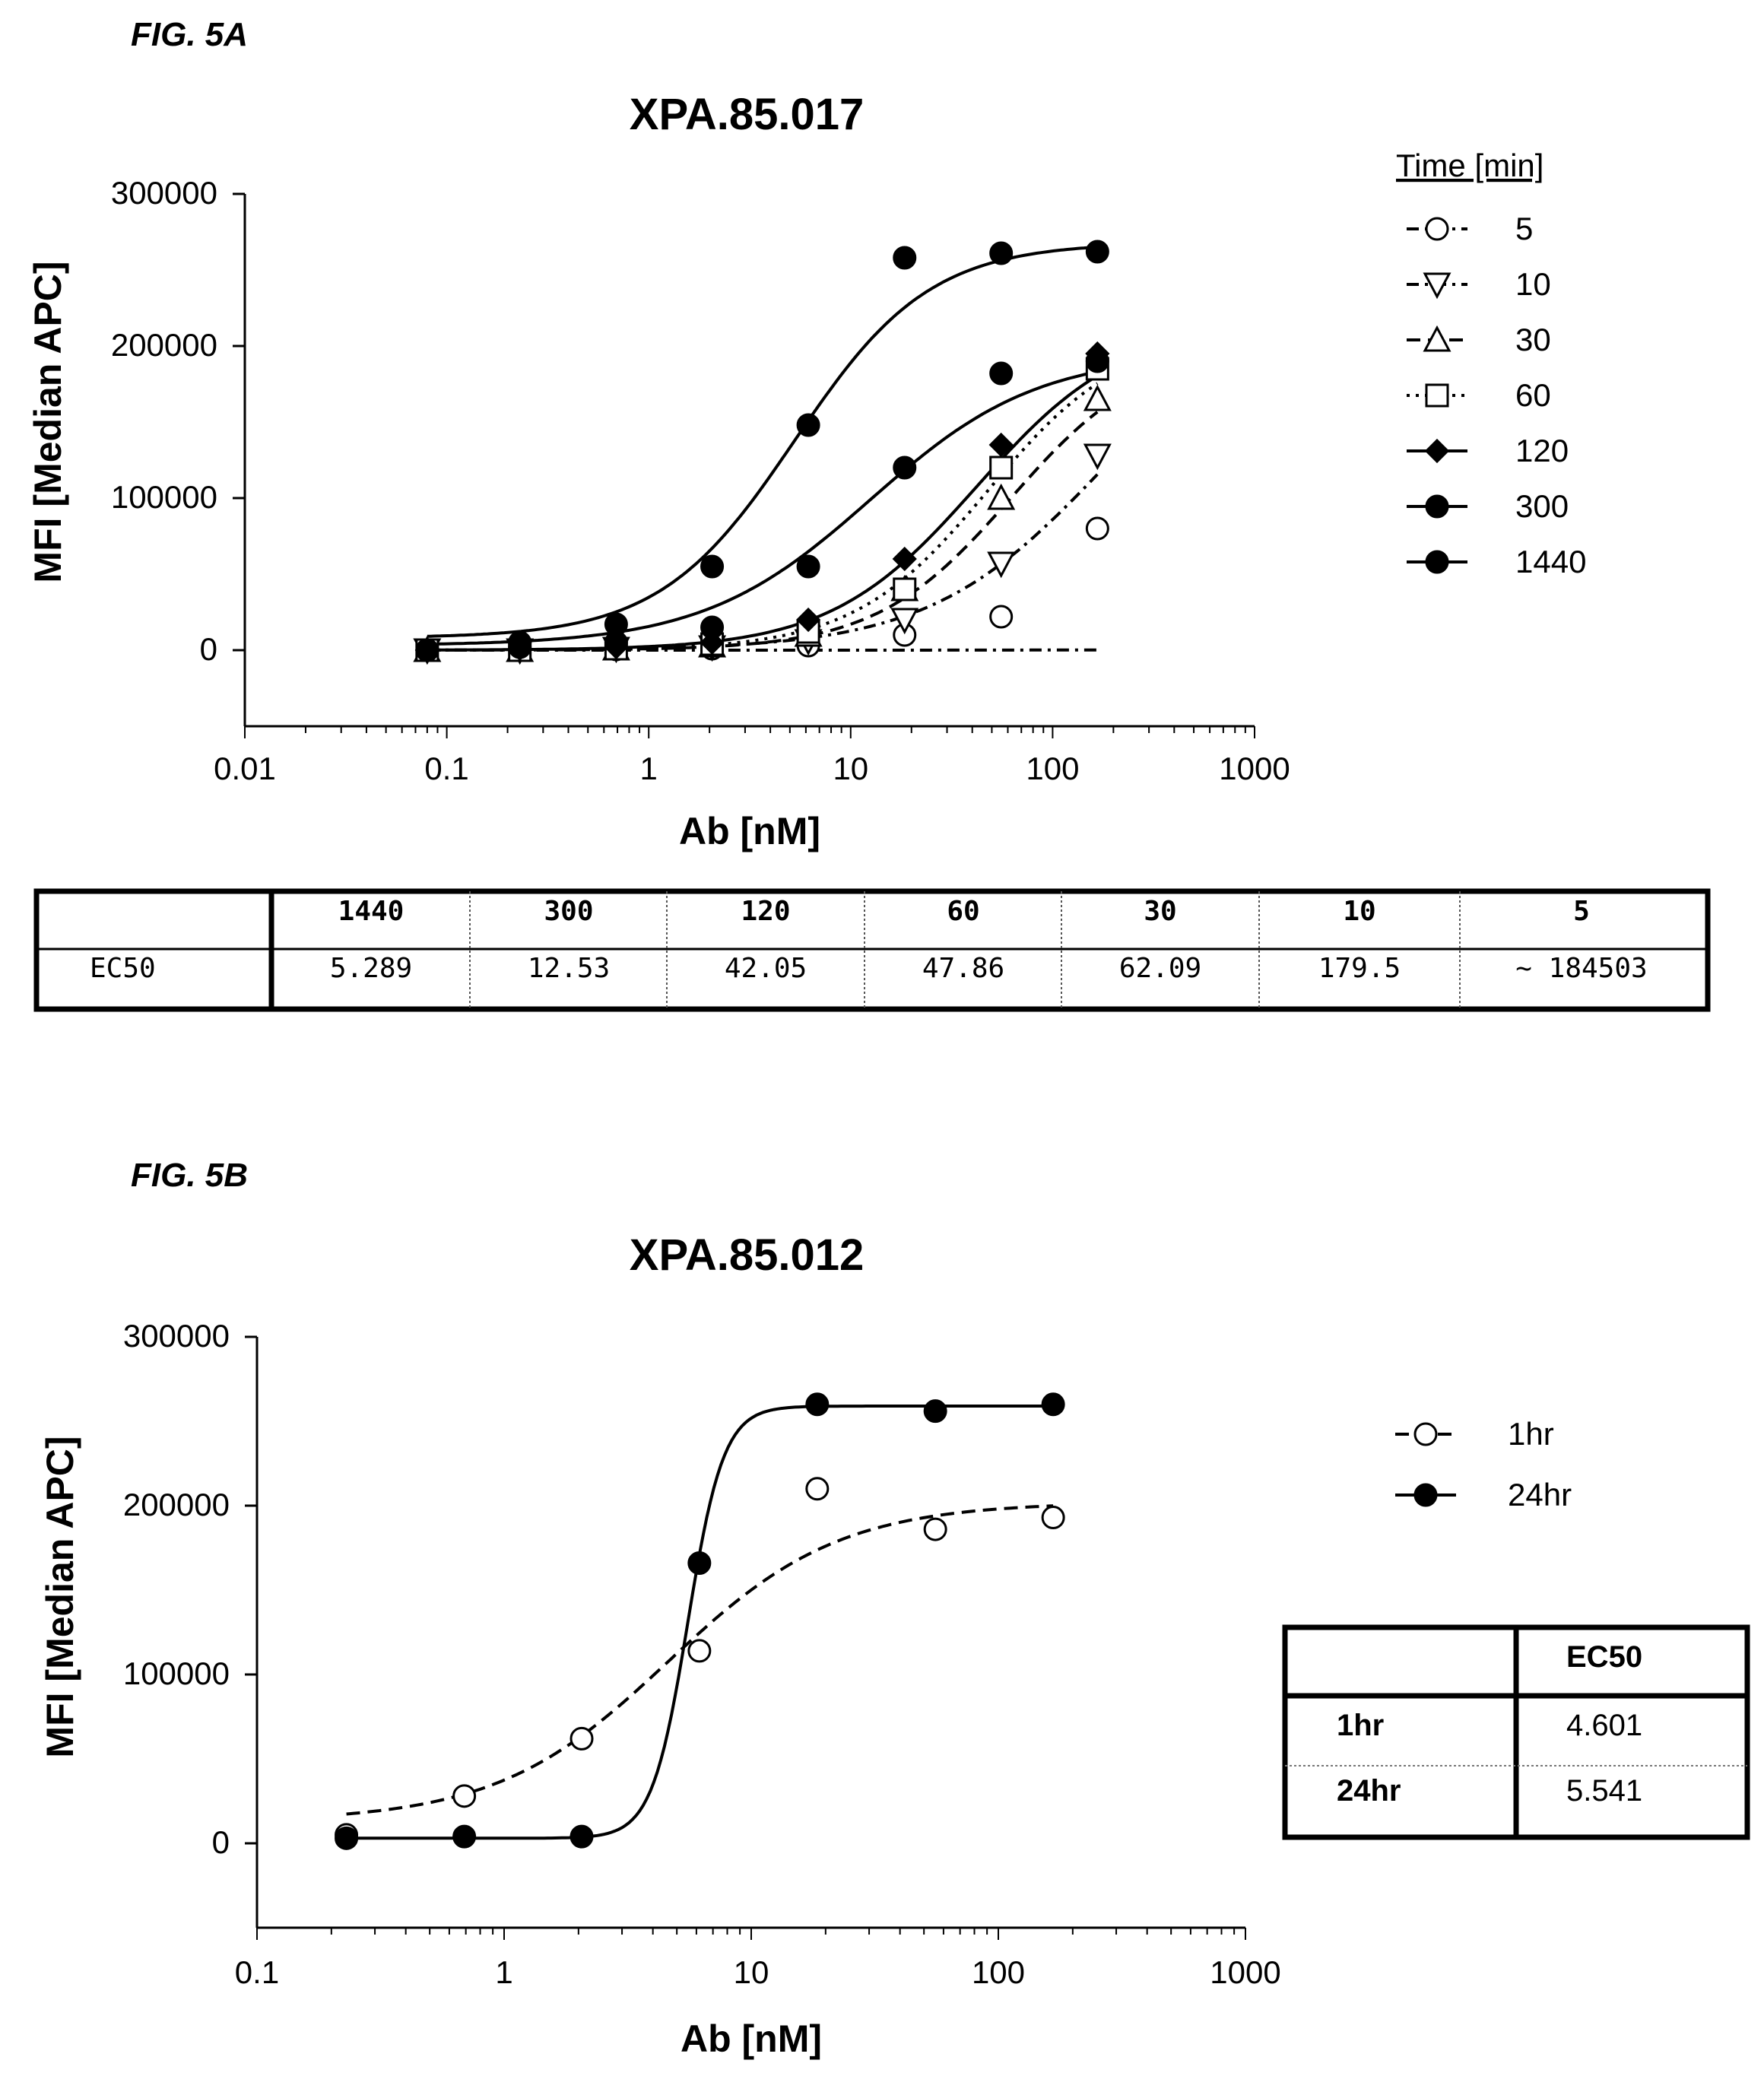 The image size is (1764, 2076). What do you see at coordinates (1542, 506) in the screenshot?
I see `legend-label: 300` at bounding box center [1542, 506].